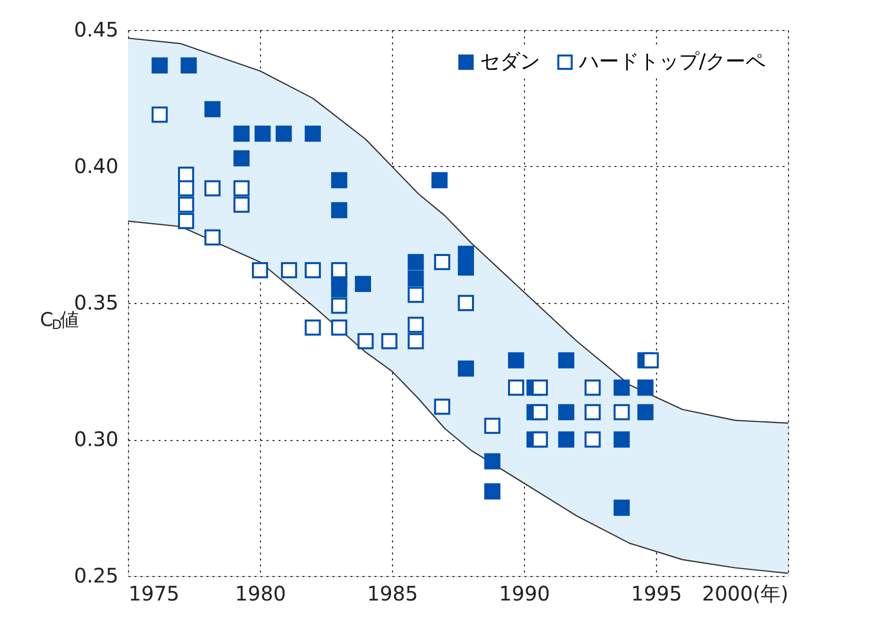 This screenshot has height=627, width=895. Describe the element at coordinates (656, 594) in the screenshot. I see `x-tick-label: 1995` at that location.